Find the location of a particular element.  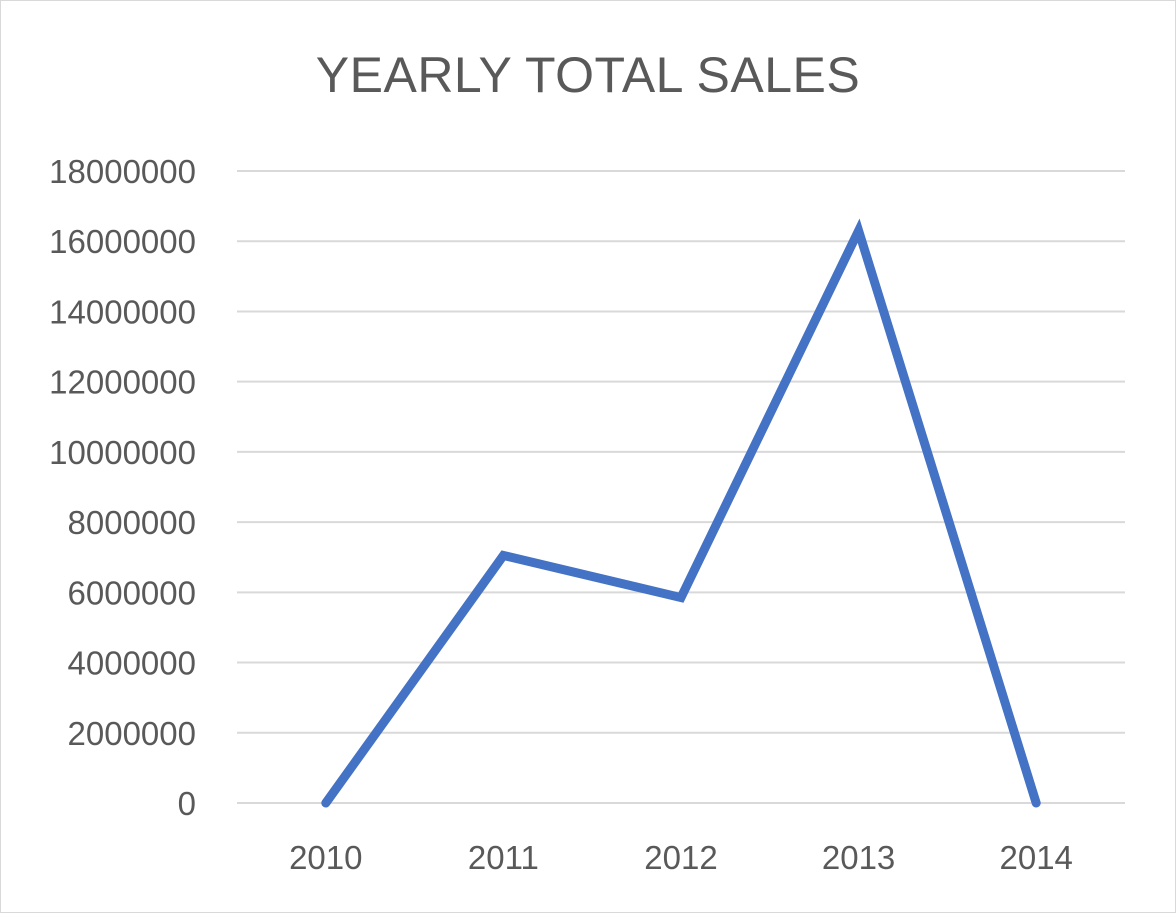

y-tick-label: 2000000 is located at coordinates (132, 733).